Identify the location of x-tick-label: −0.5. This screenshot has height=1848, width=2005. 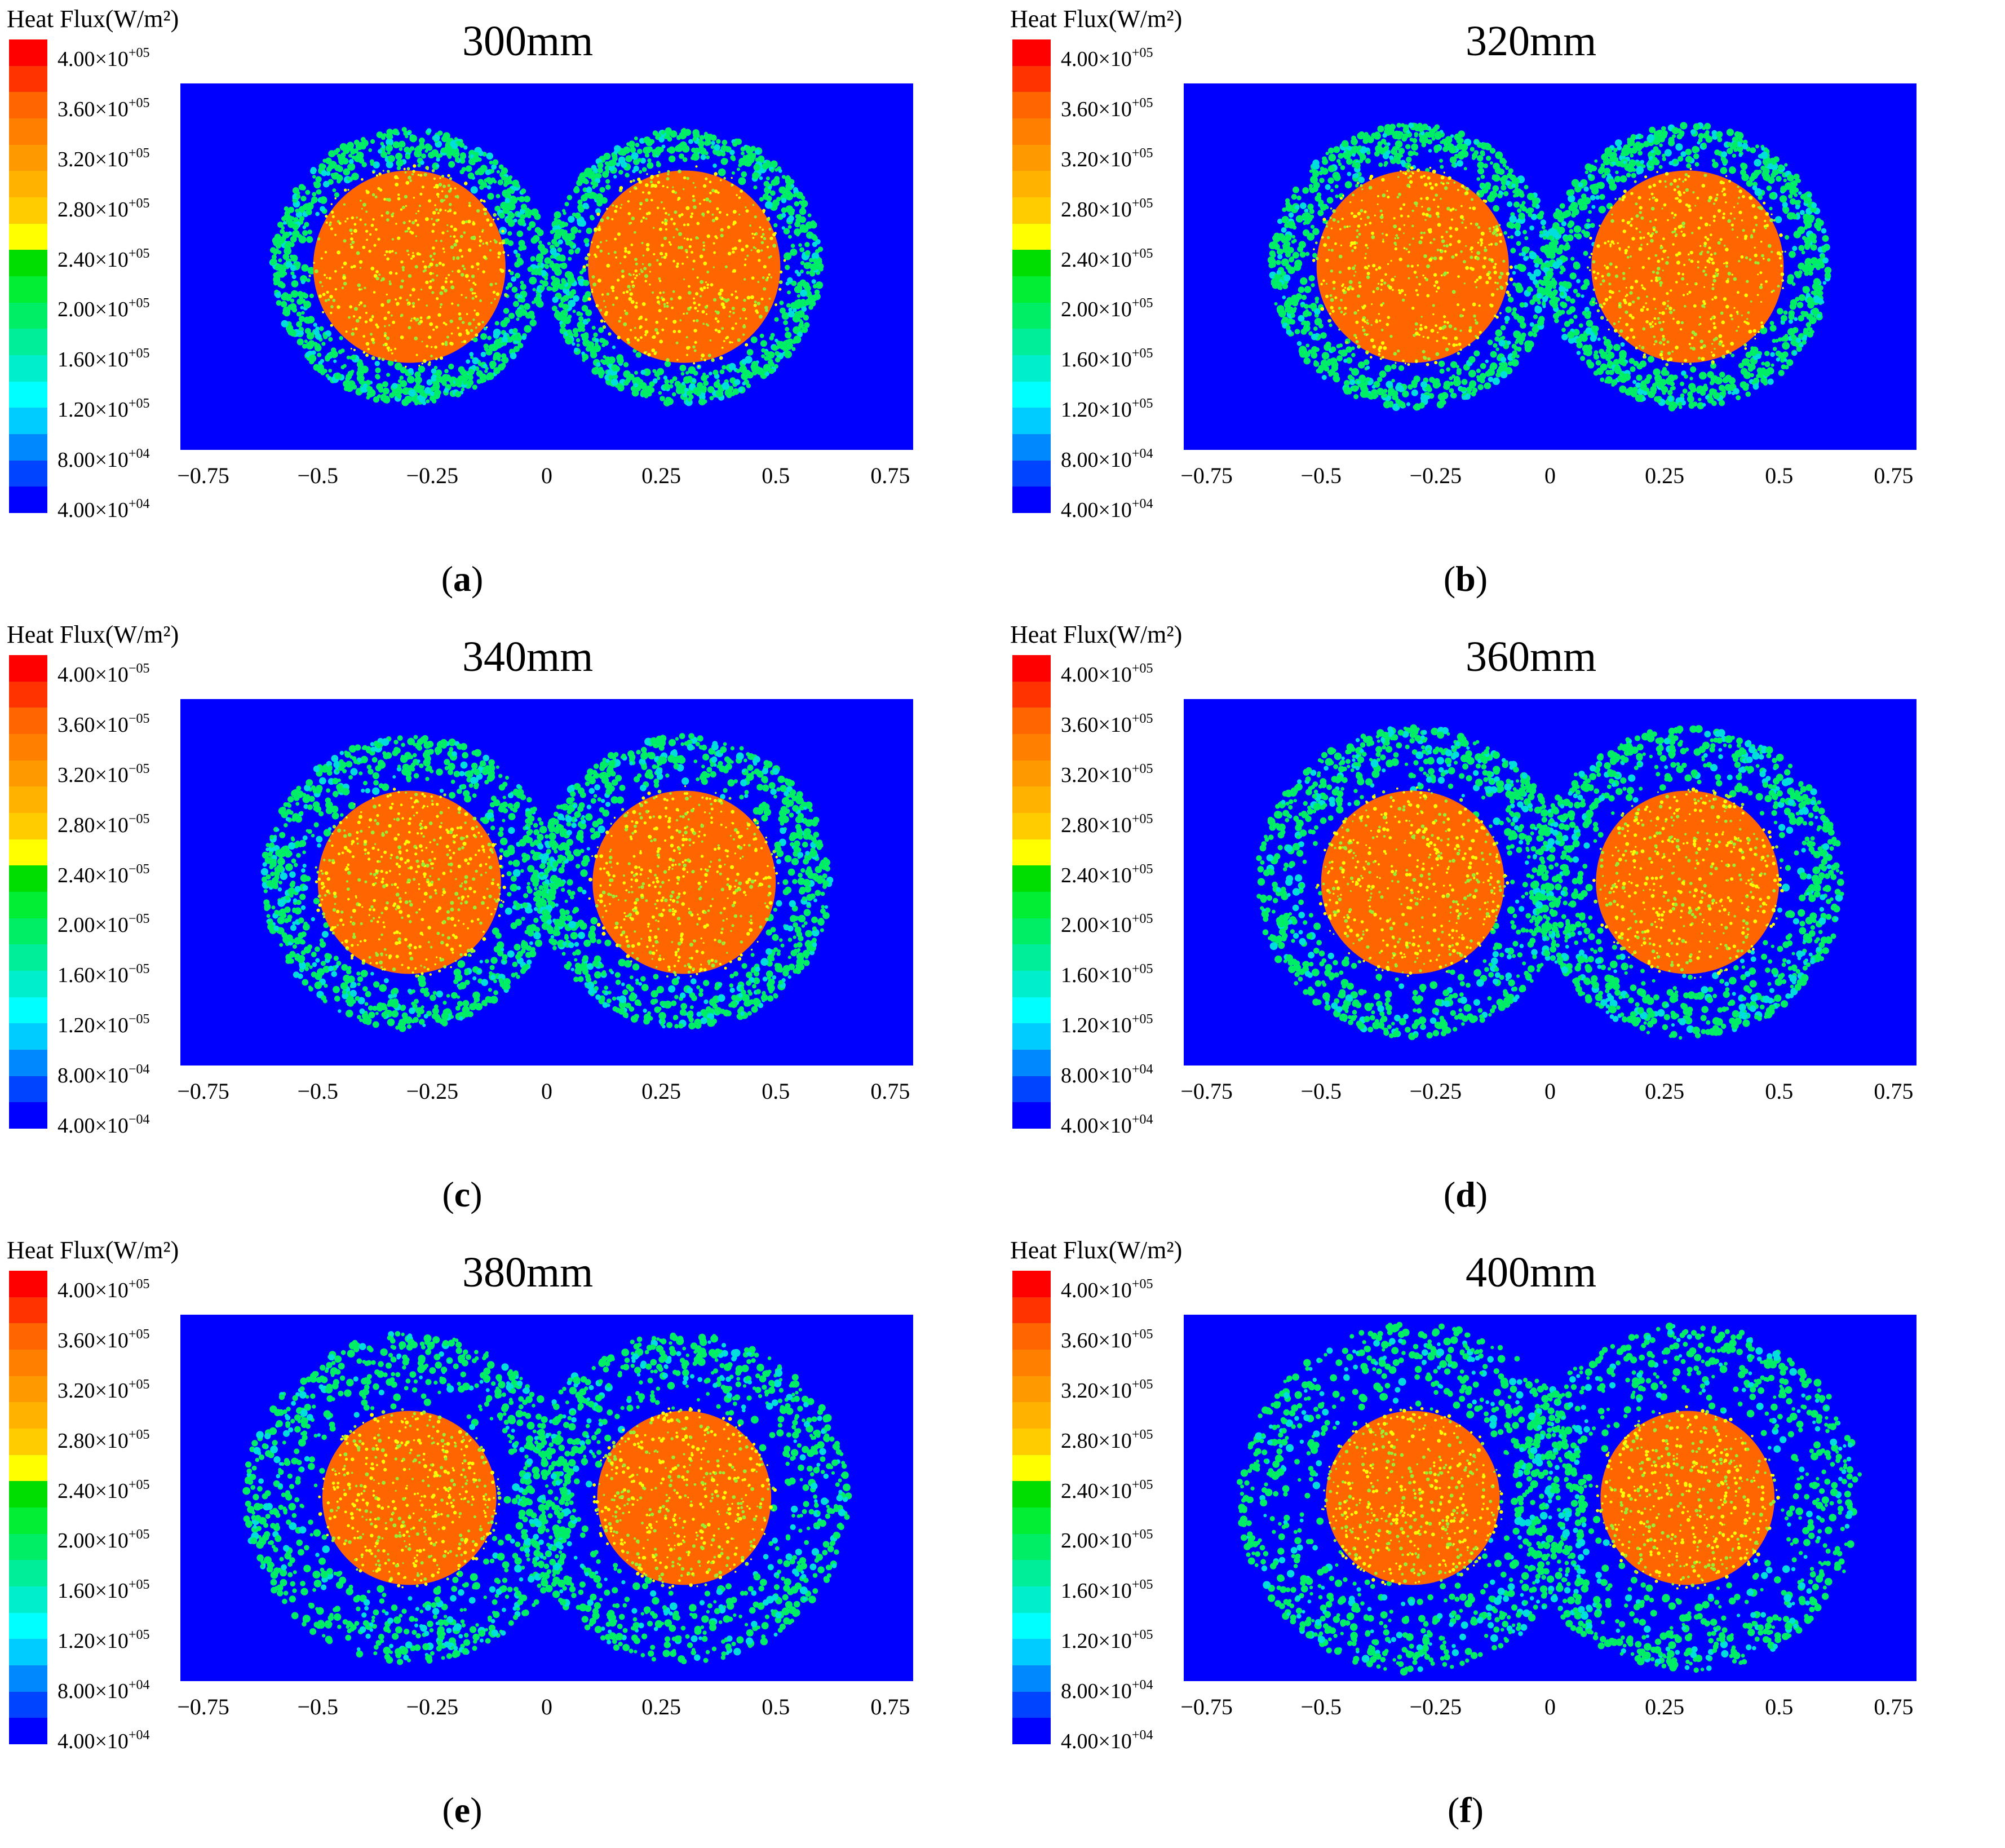
(318, 1706).